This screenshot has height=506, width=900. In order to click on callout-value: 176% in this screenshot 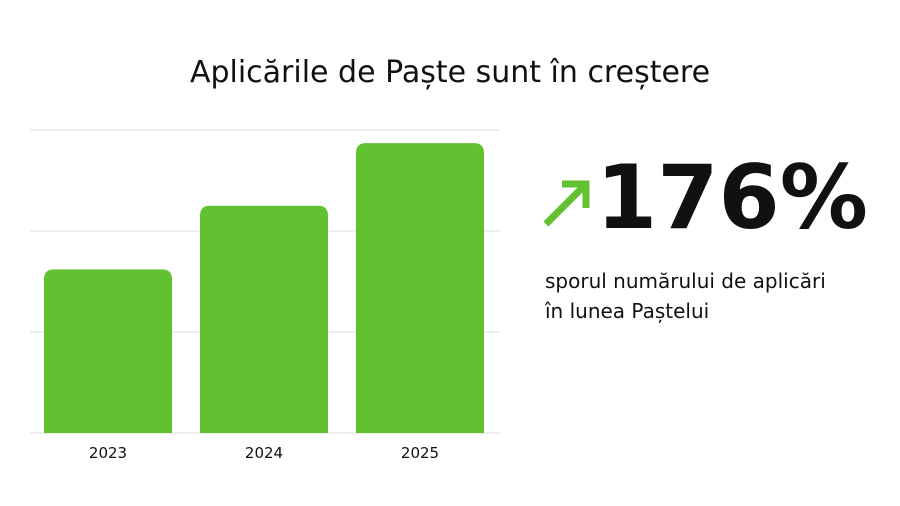, I will do `click(732, 197)`.